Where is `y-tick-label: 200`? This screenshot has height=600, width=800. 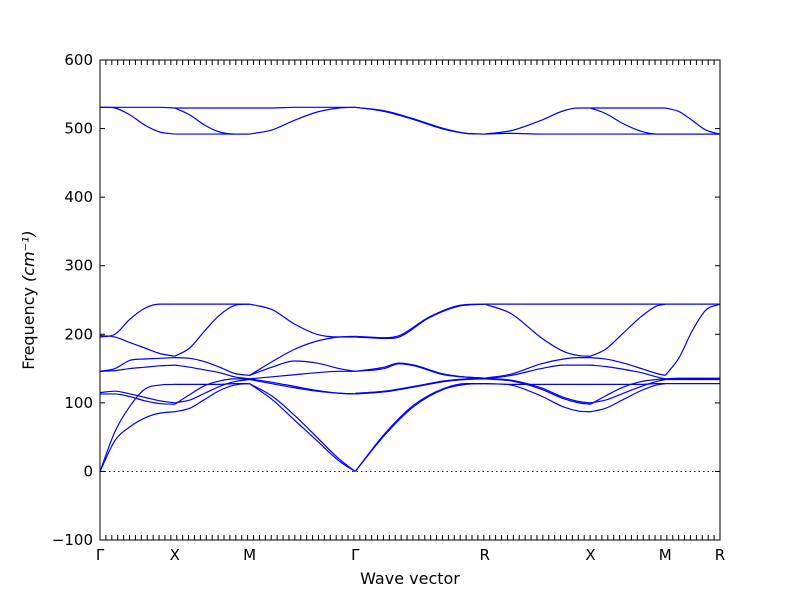 y-tick-label: 200 is located at coordinates (78, 334).